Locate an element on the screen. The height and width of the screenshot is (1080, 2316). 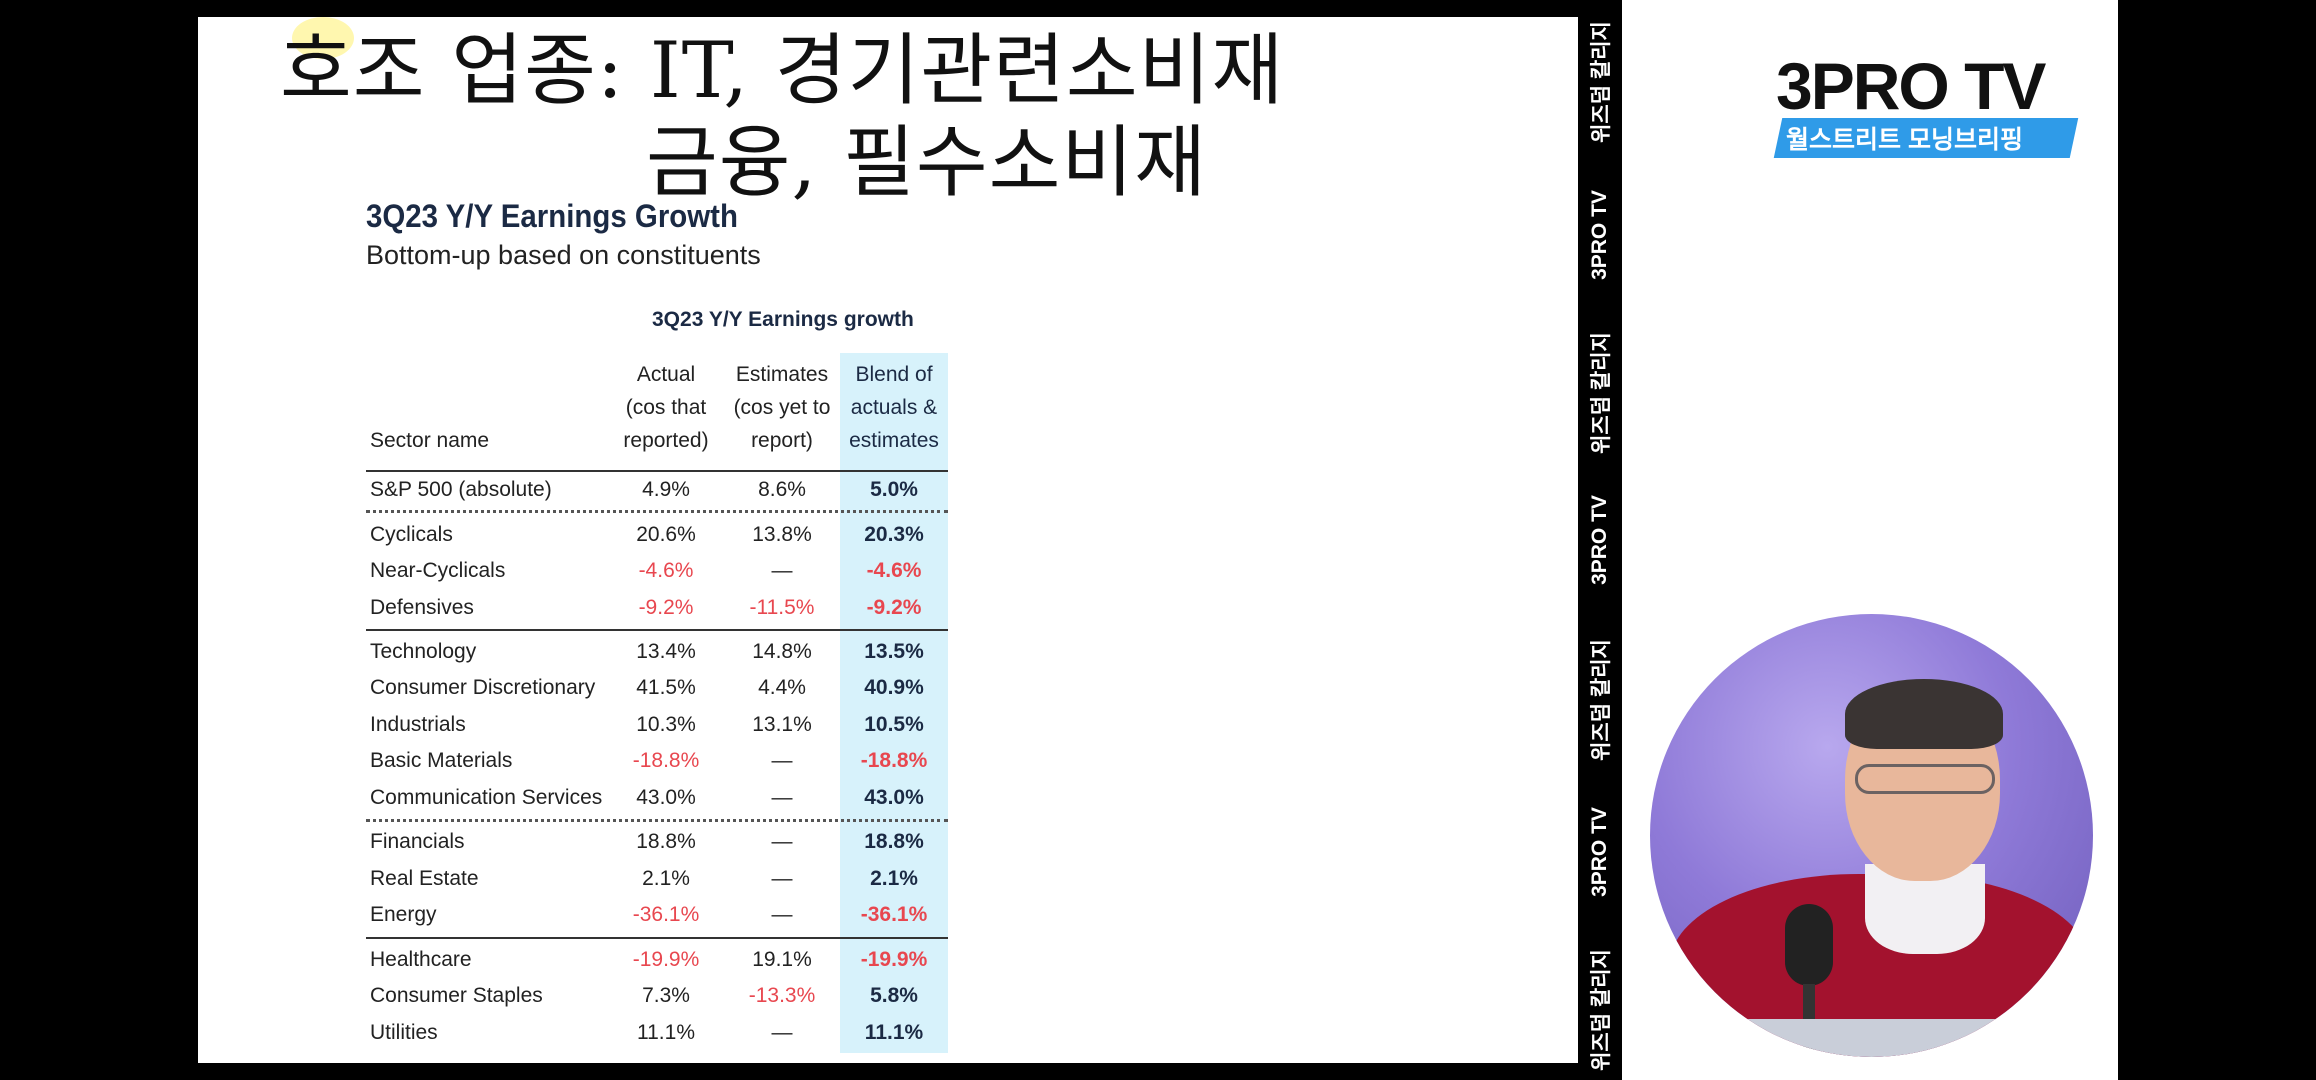
estimates-value: 19.1% is located at coordinates (782, 959).